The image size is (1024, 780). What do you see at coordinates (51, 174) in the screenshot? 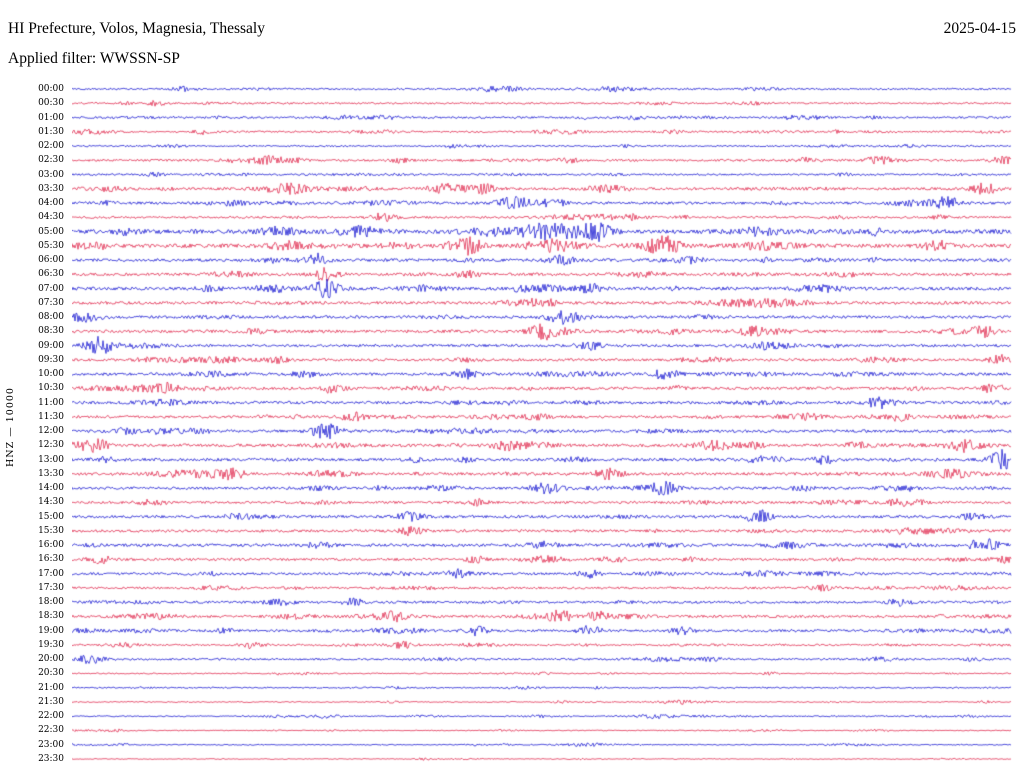
I see `time-label: 03:00` at bounding box center [51, 174].